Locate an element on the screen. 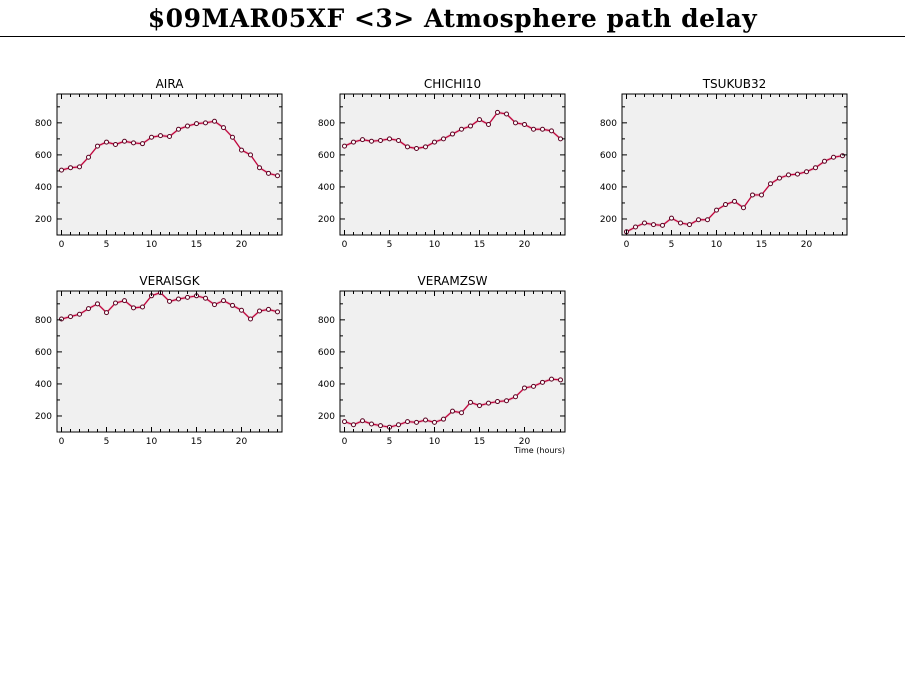  error-band is located at coordinates (452, 403).